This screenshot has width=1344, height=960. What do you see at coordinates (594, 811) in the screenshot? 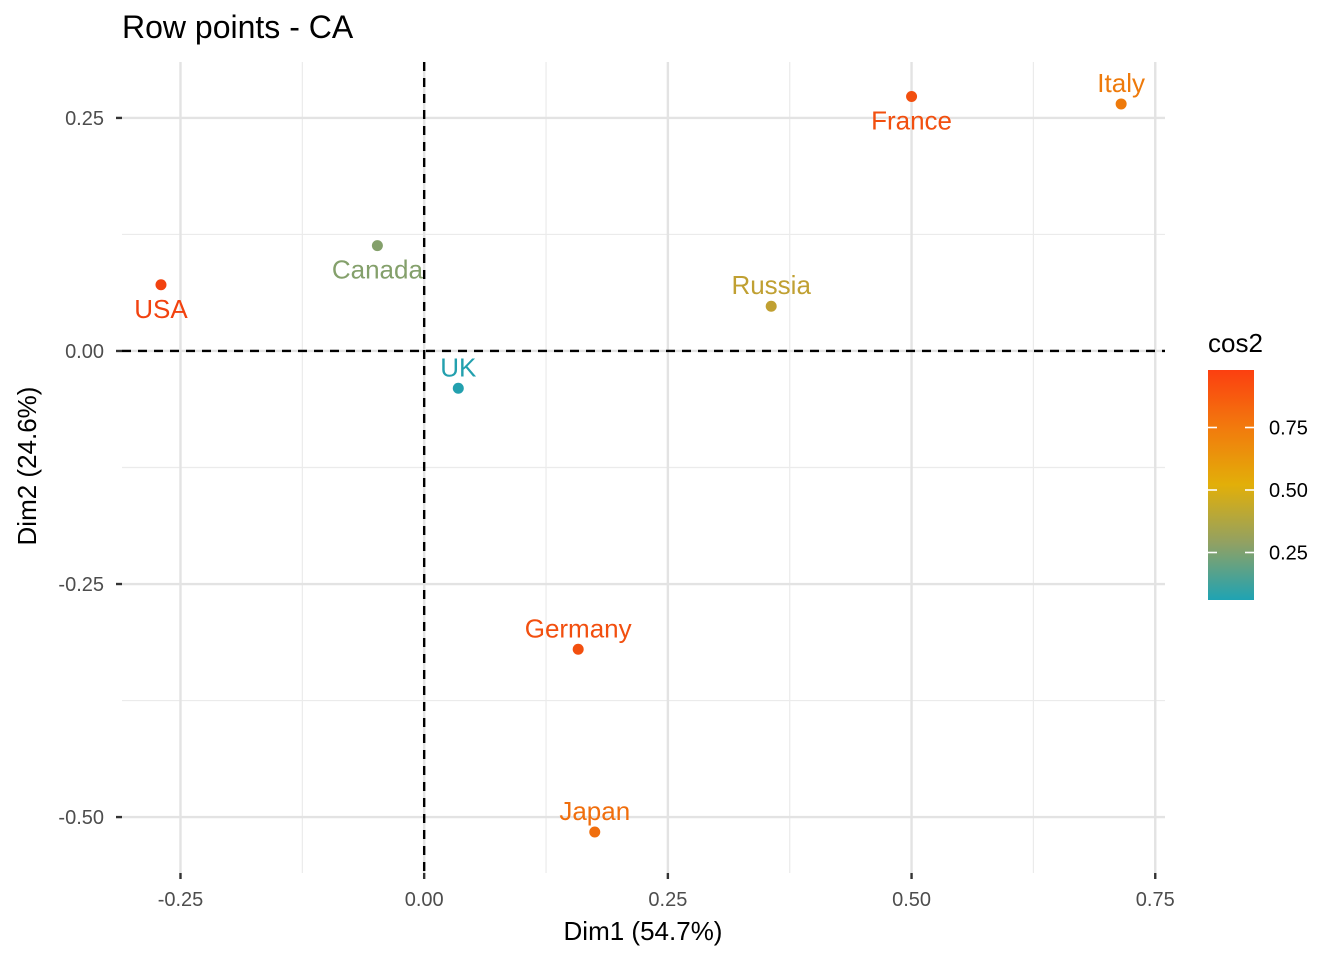
I see `point-label-japan: Japan` at bounding box center [594, 811].